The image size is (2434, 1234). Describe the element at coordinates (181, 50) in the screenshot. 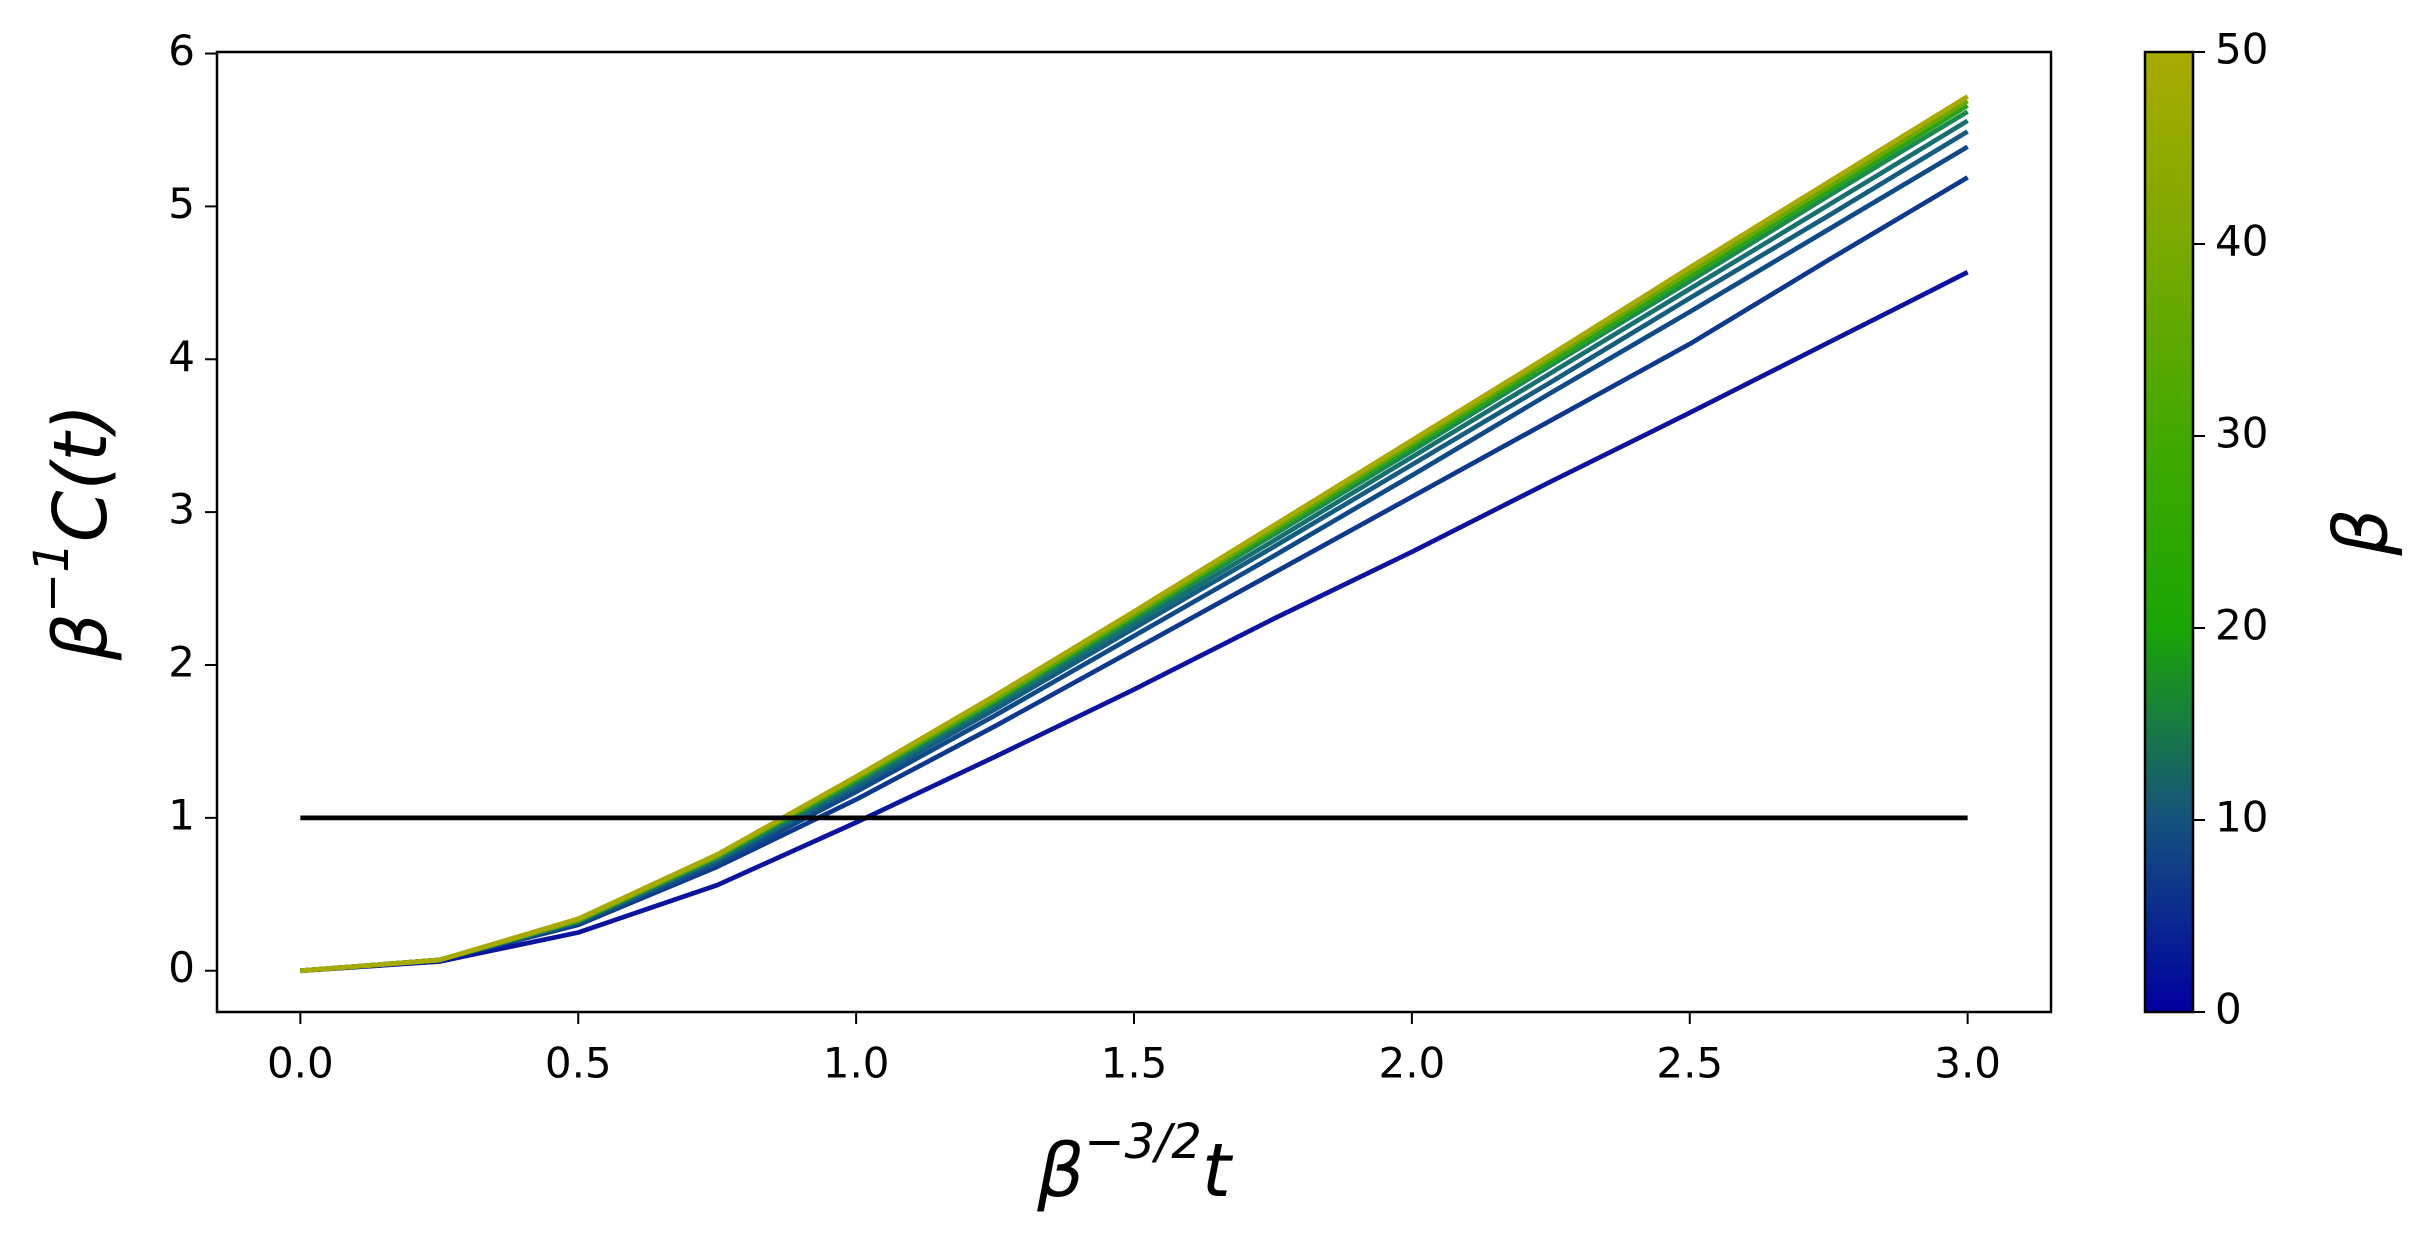

I see `y-tick-label: 6` at that location.